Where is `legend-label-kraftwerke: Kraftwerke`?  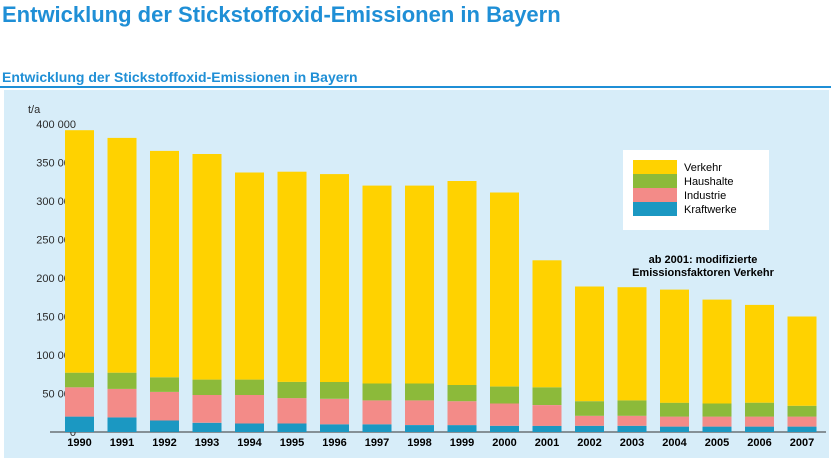 legend-label-kraftwerke: Kraftwerke is located at coordinates (710, 210).